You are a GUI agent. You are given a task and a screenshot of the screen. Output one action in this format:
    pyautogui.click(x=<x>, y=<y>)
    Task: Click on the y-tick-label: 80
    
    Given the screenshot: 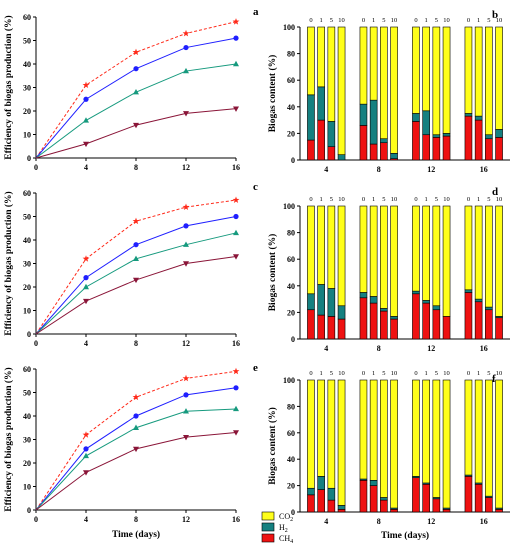 What is the action you would take?
    pyautogui.click(x=291, y=406)
    